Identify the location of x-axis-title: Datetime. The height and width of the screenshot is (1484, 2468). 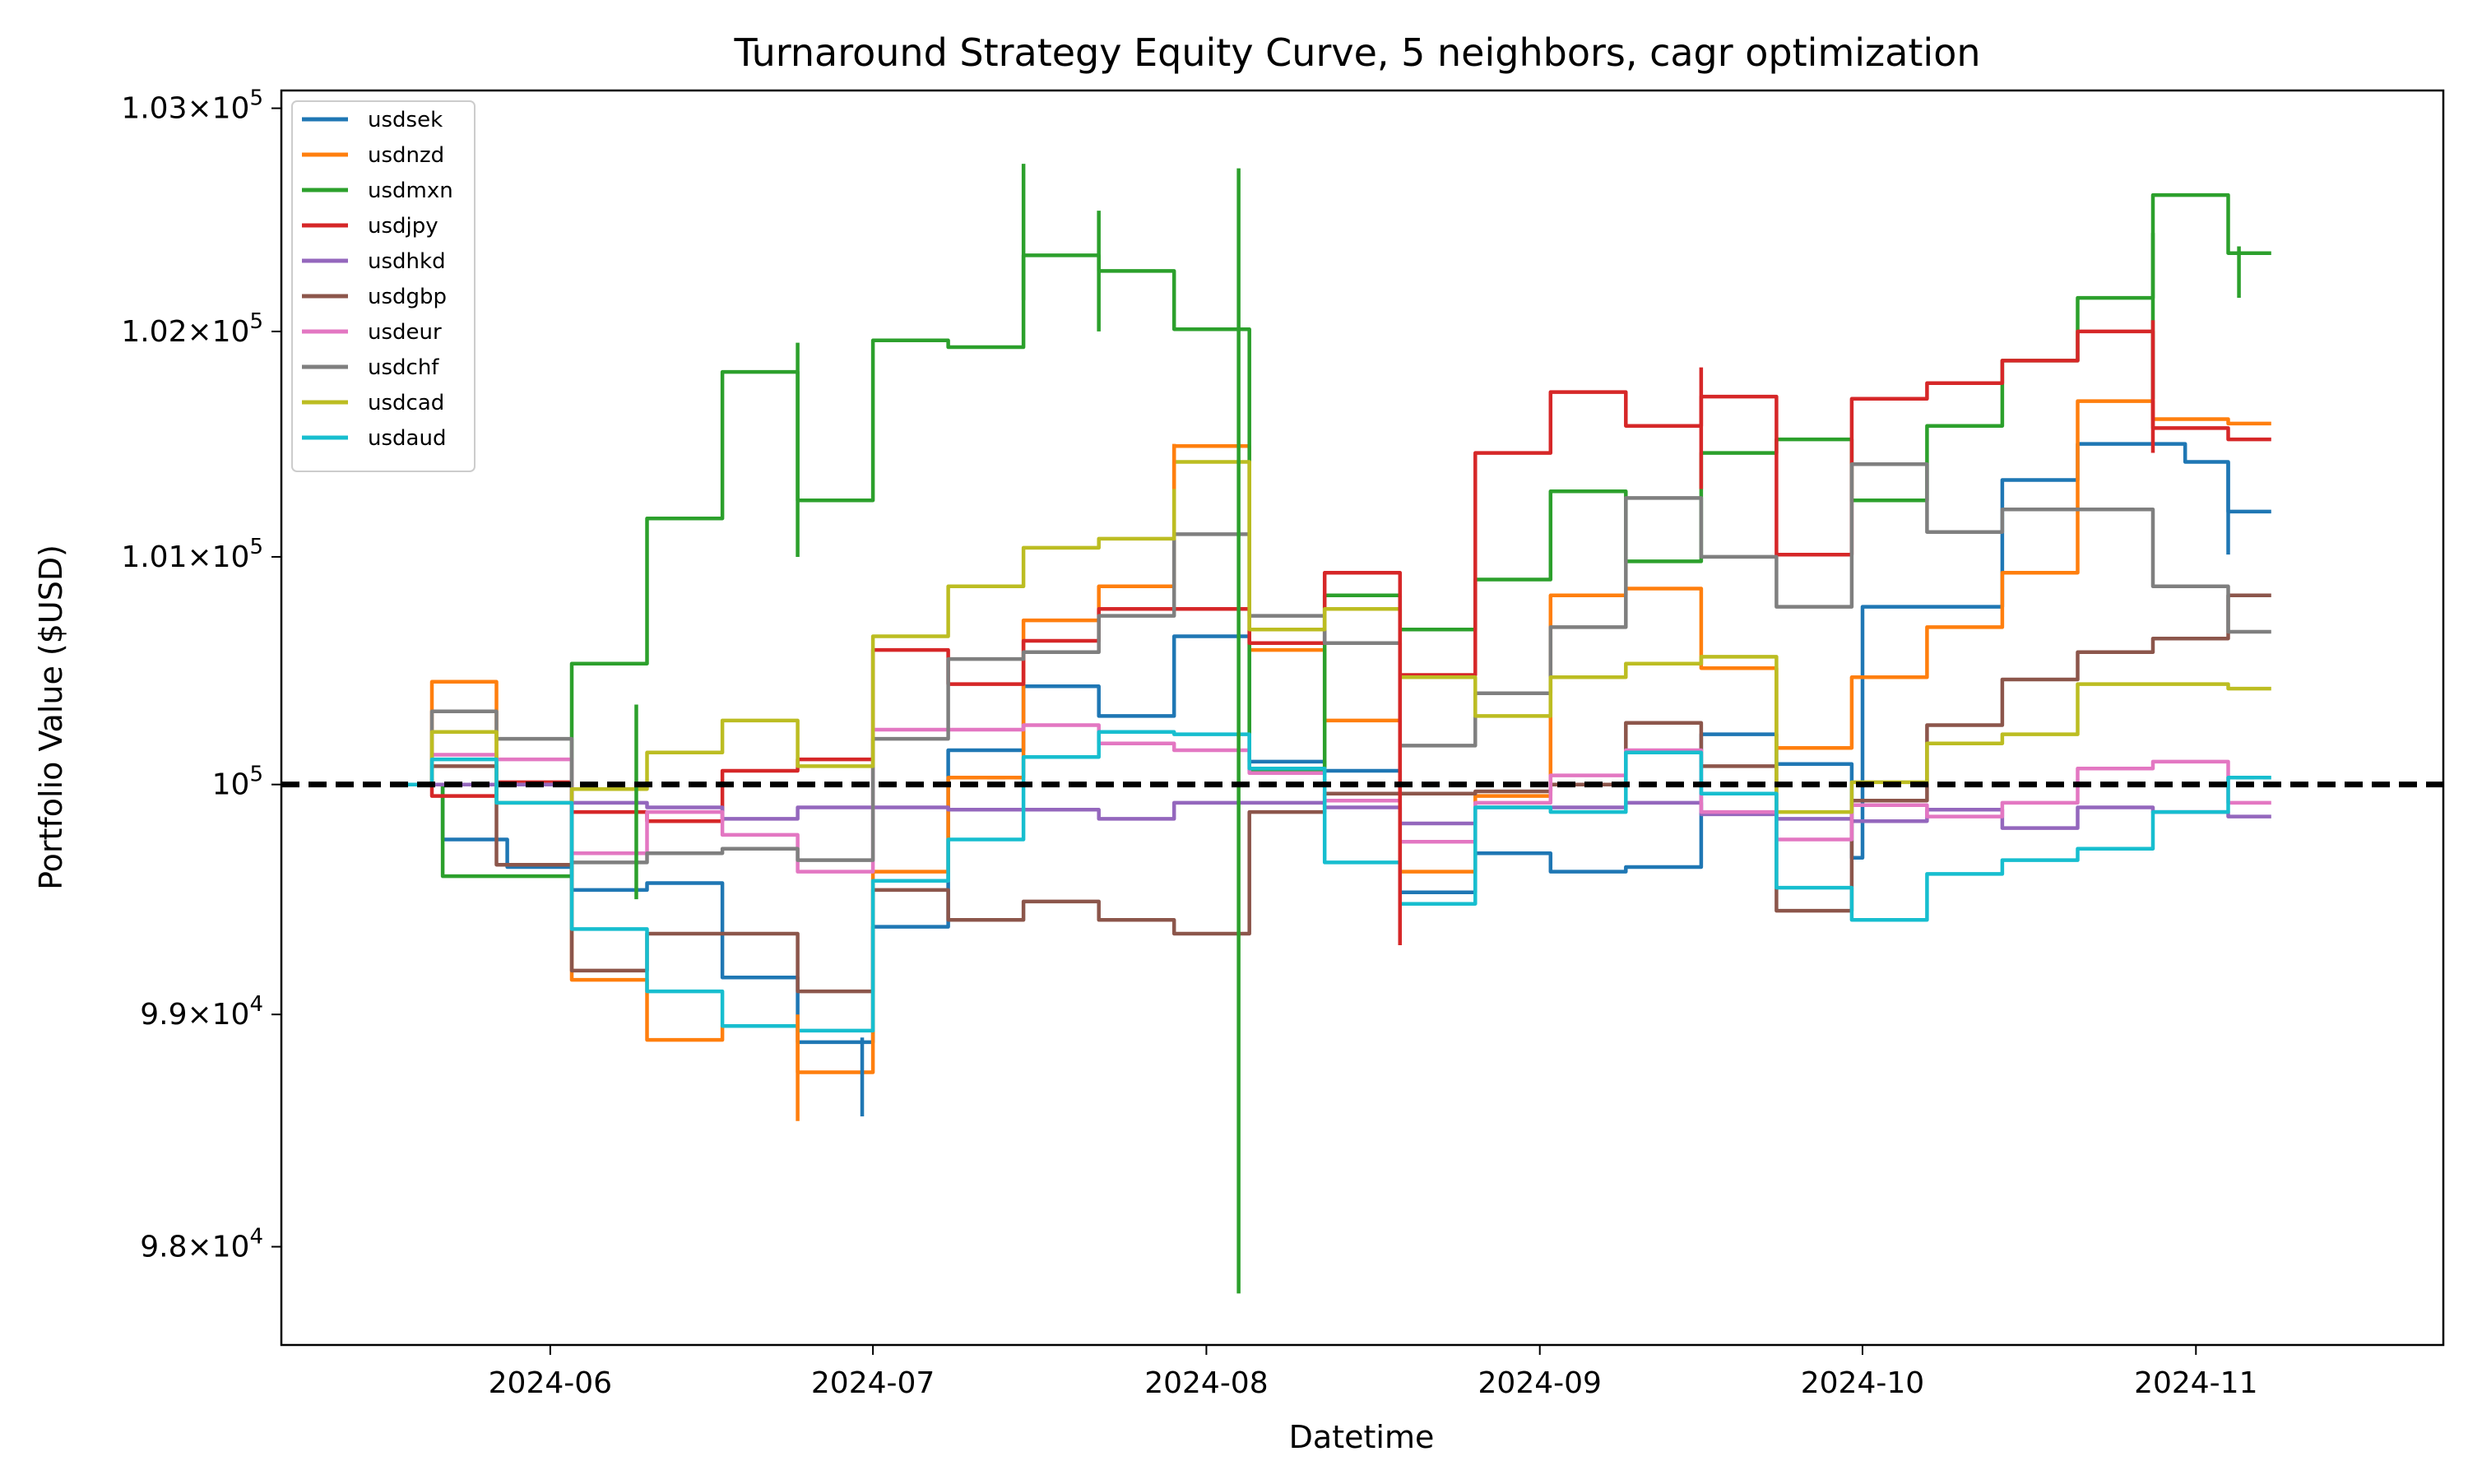
(1362, 1437).